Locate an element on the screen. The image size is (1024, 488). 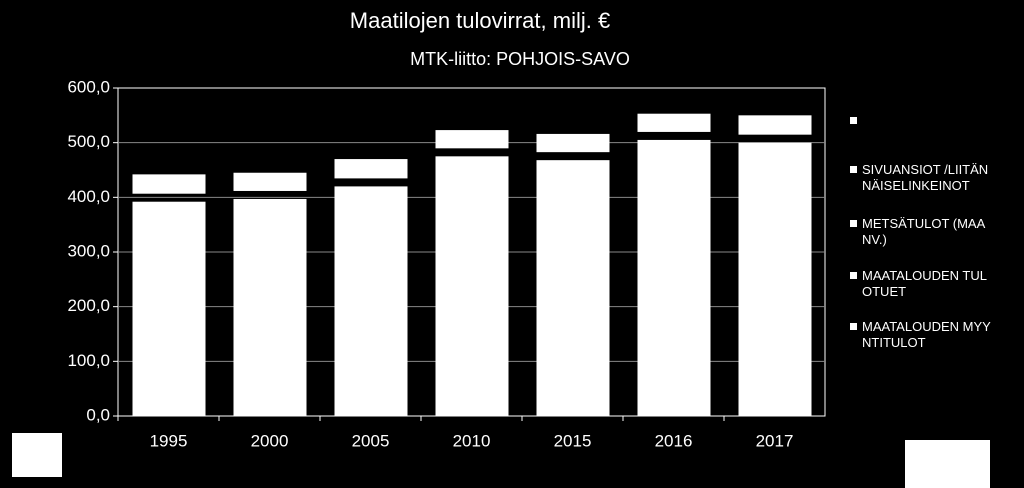
x-tick-label: 1995 is located at coordinates (169, 440).